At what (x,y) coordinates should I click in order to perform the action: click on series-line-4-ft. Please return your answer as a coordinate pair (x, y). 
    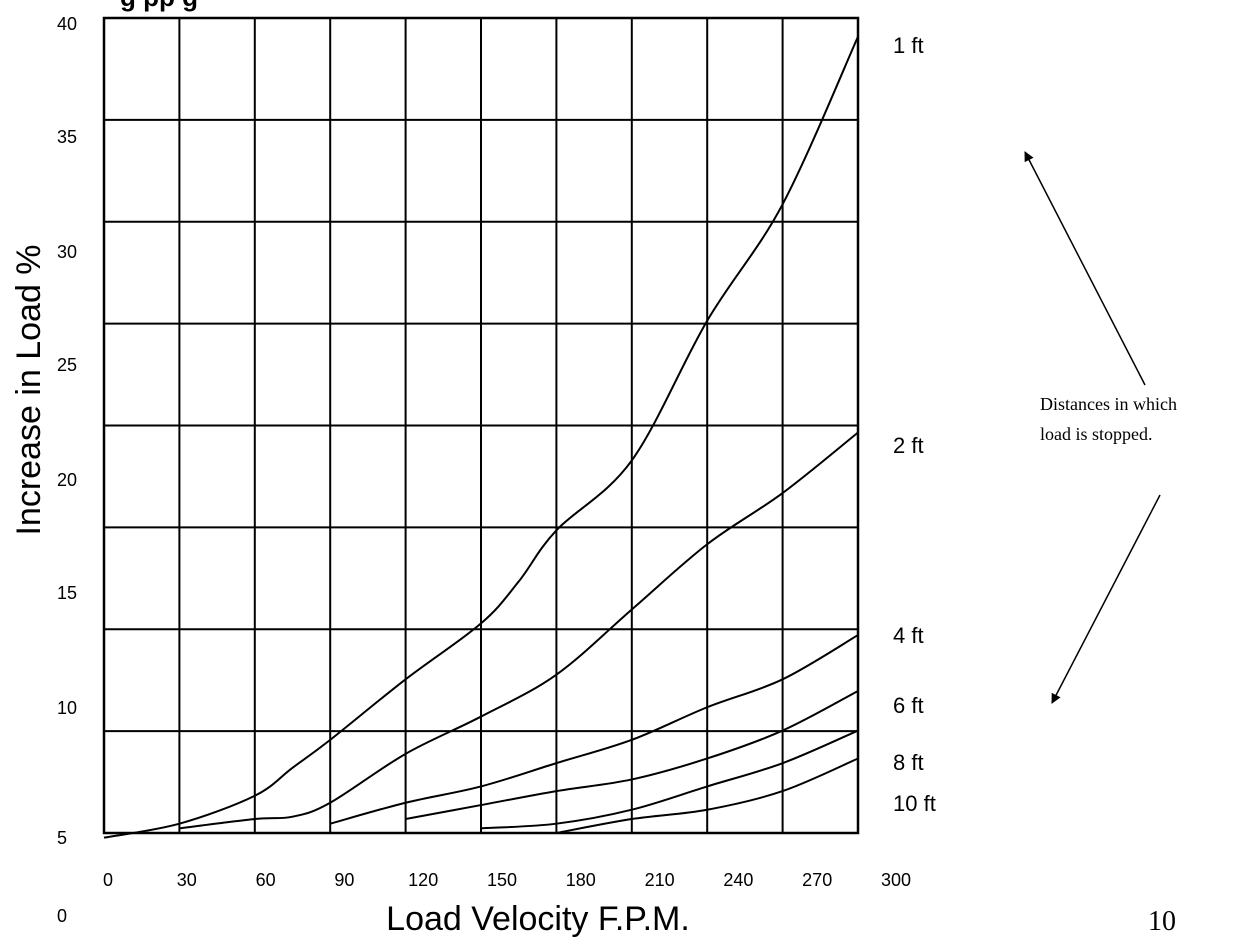
    Looking at the image, I should click on (594, 729).